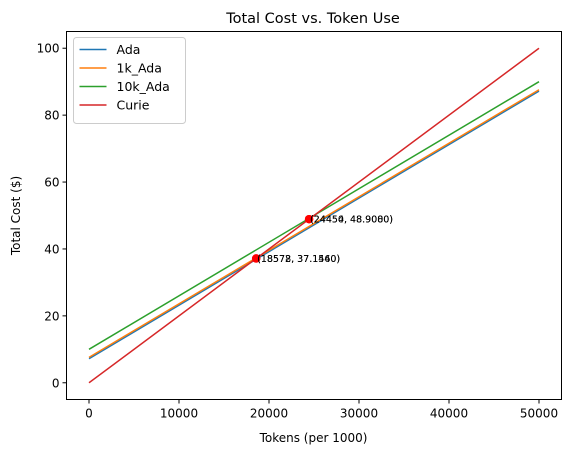  Describe the element at coordinates (143, 86) in the screenshot. I see `legend-label-10k-ada: 10k_Ada` at that location.